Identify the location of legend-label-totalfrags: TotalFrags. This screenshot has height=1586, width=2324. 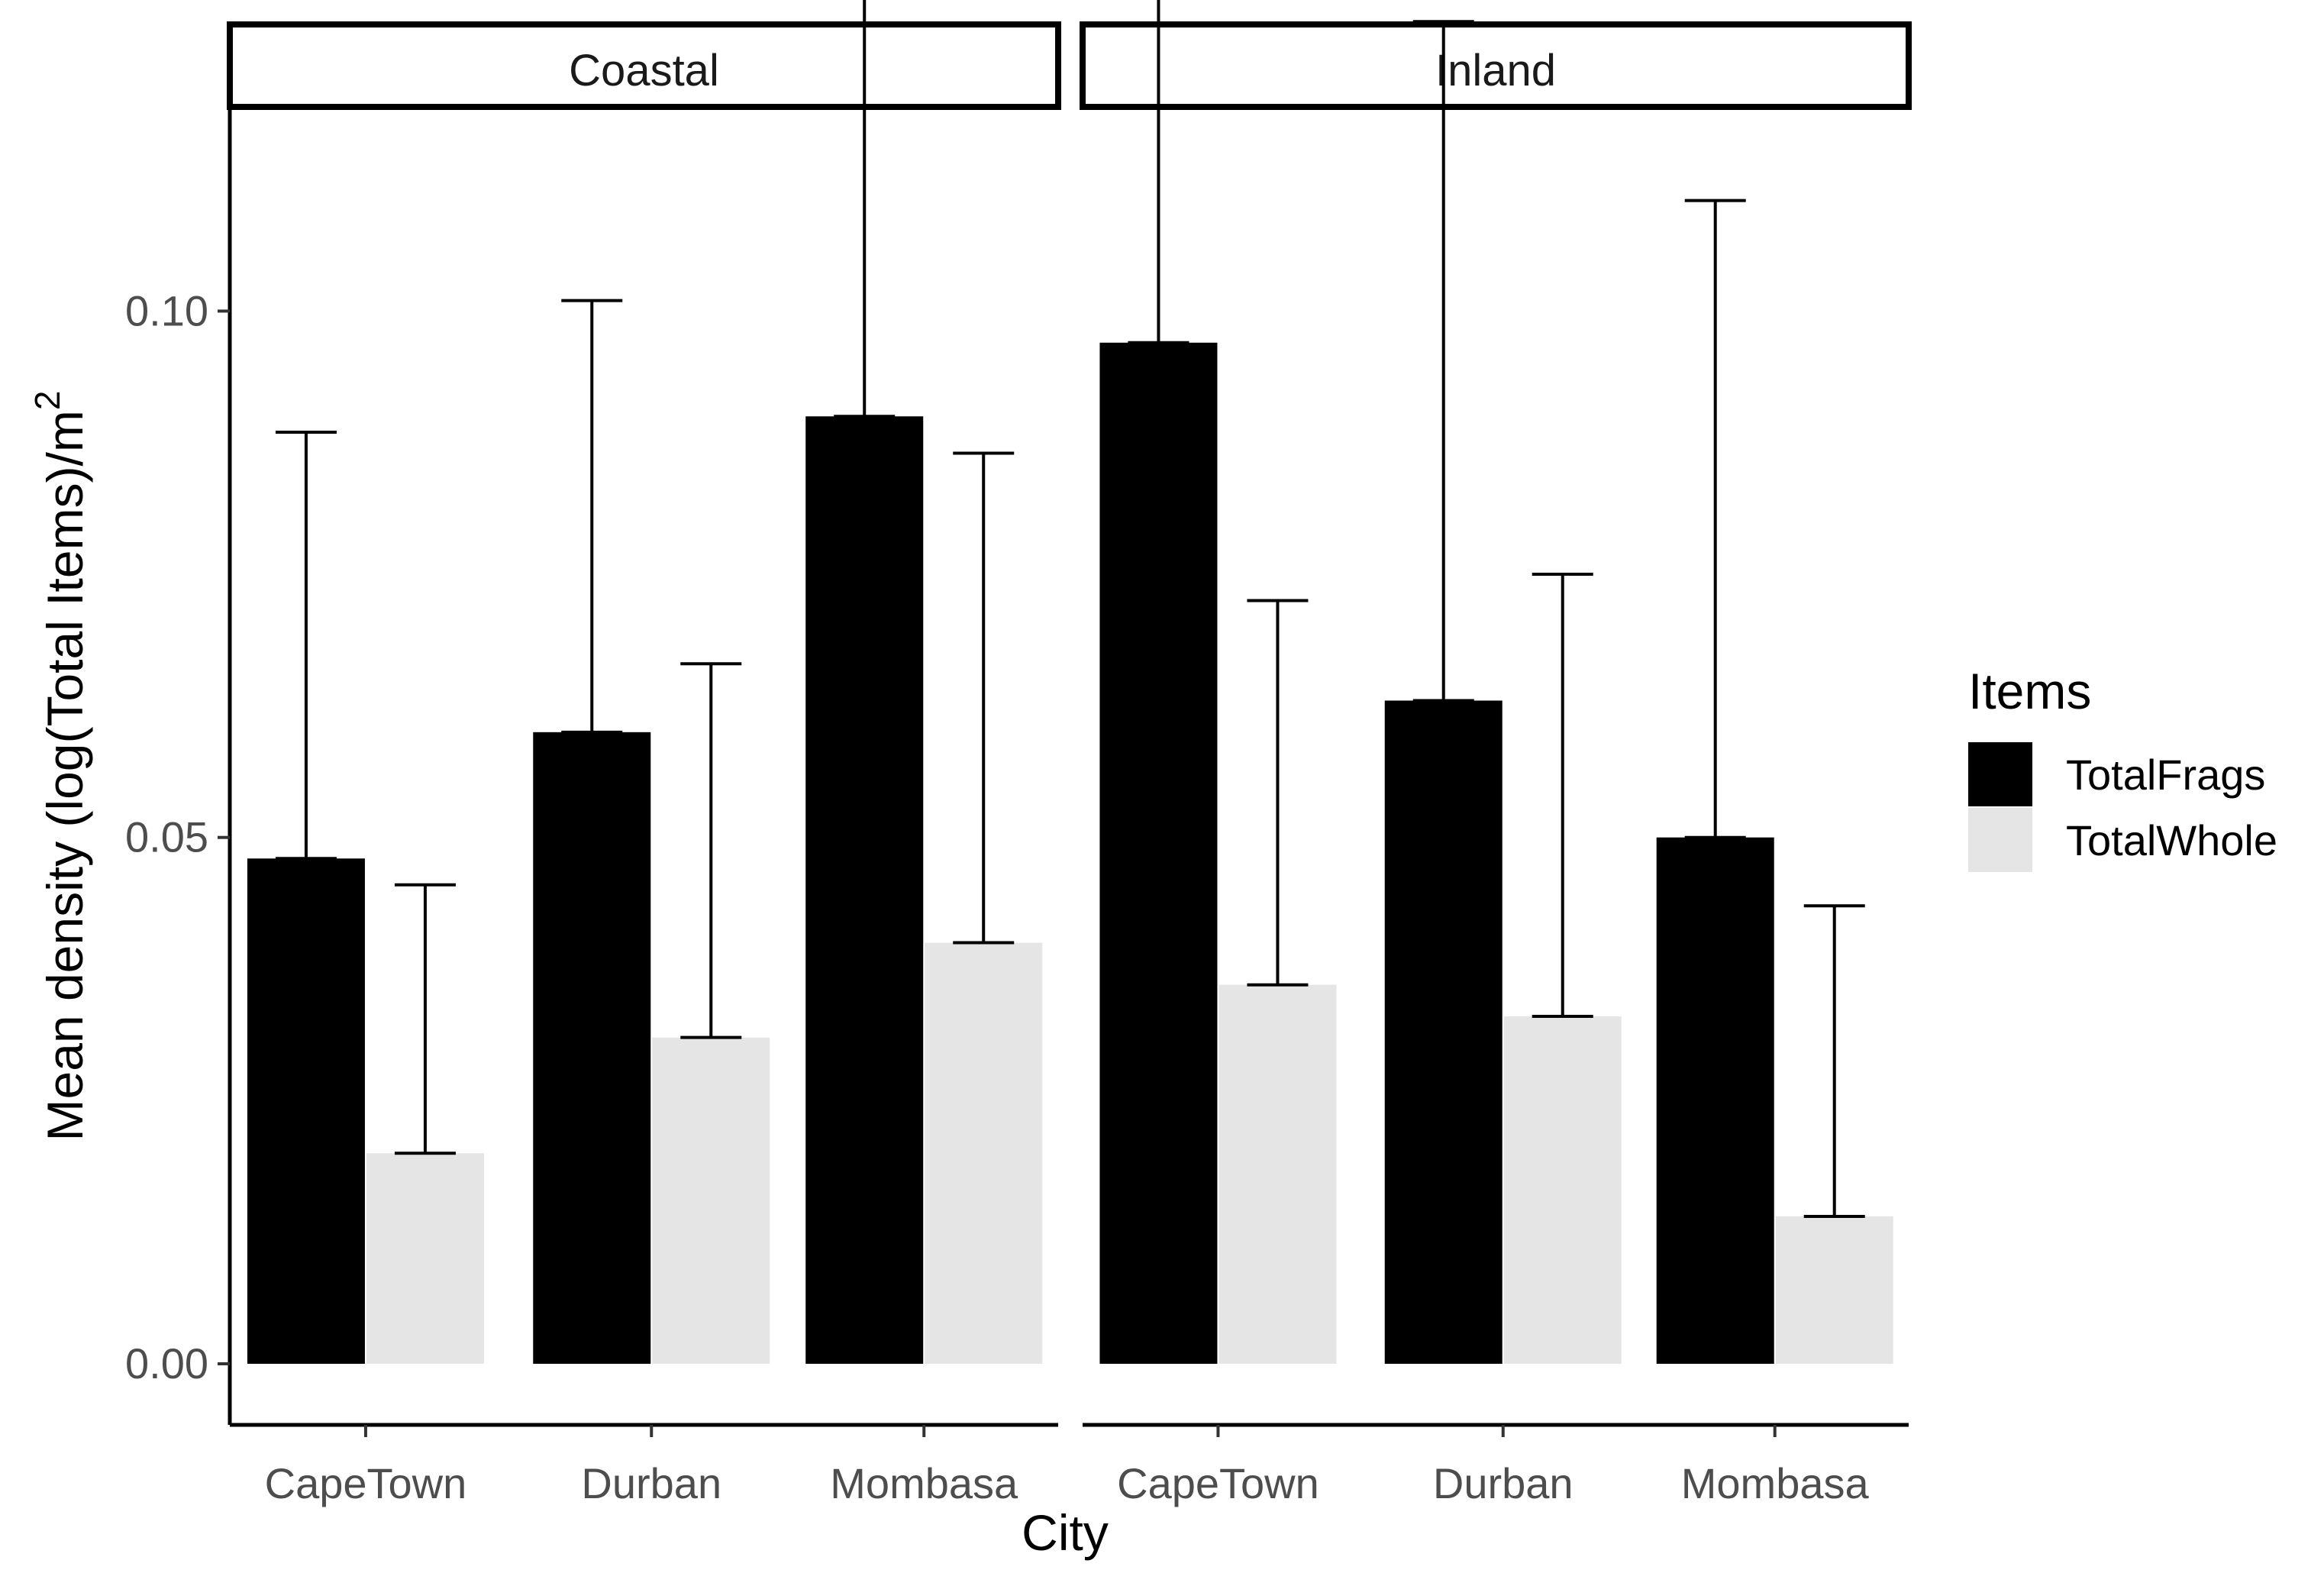
(2165, 775).